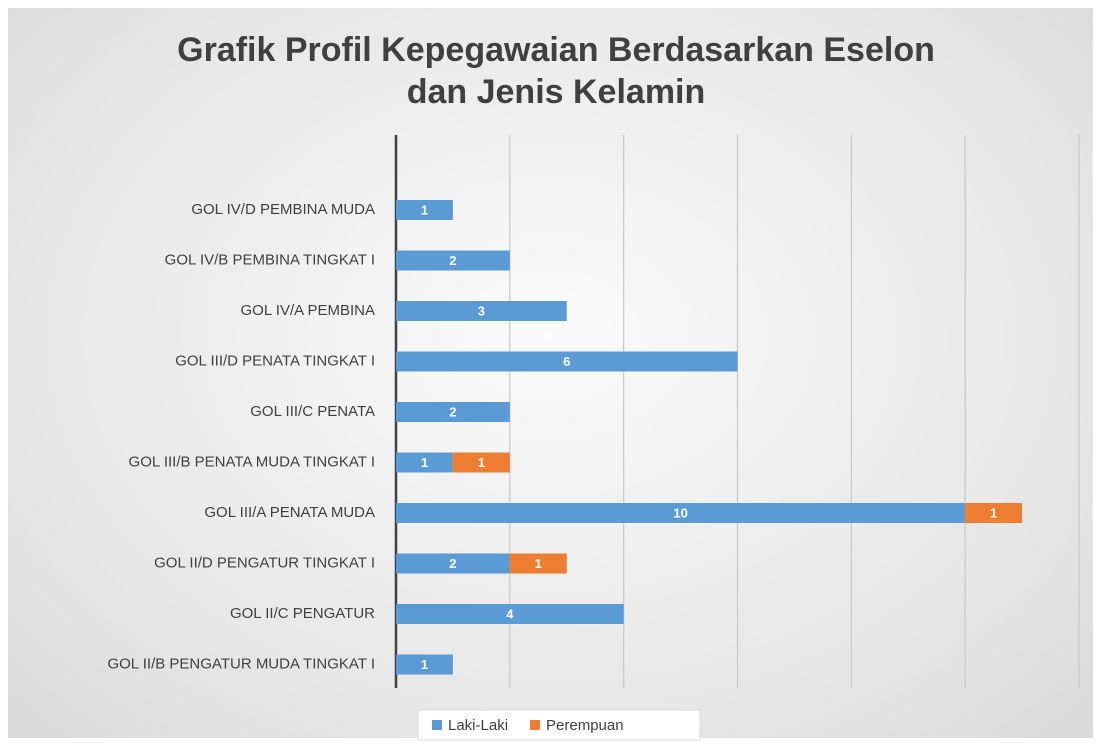  I want to click on legend-label: Perempuan, so click(585, 725).